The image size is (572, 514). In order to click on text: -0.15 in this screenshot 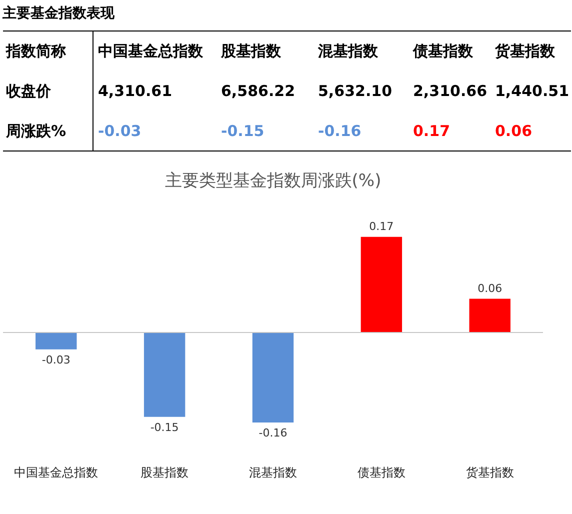, I will do `click(242, 131)`.